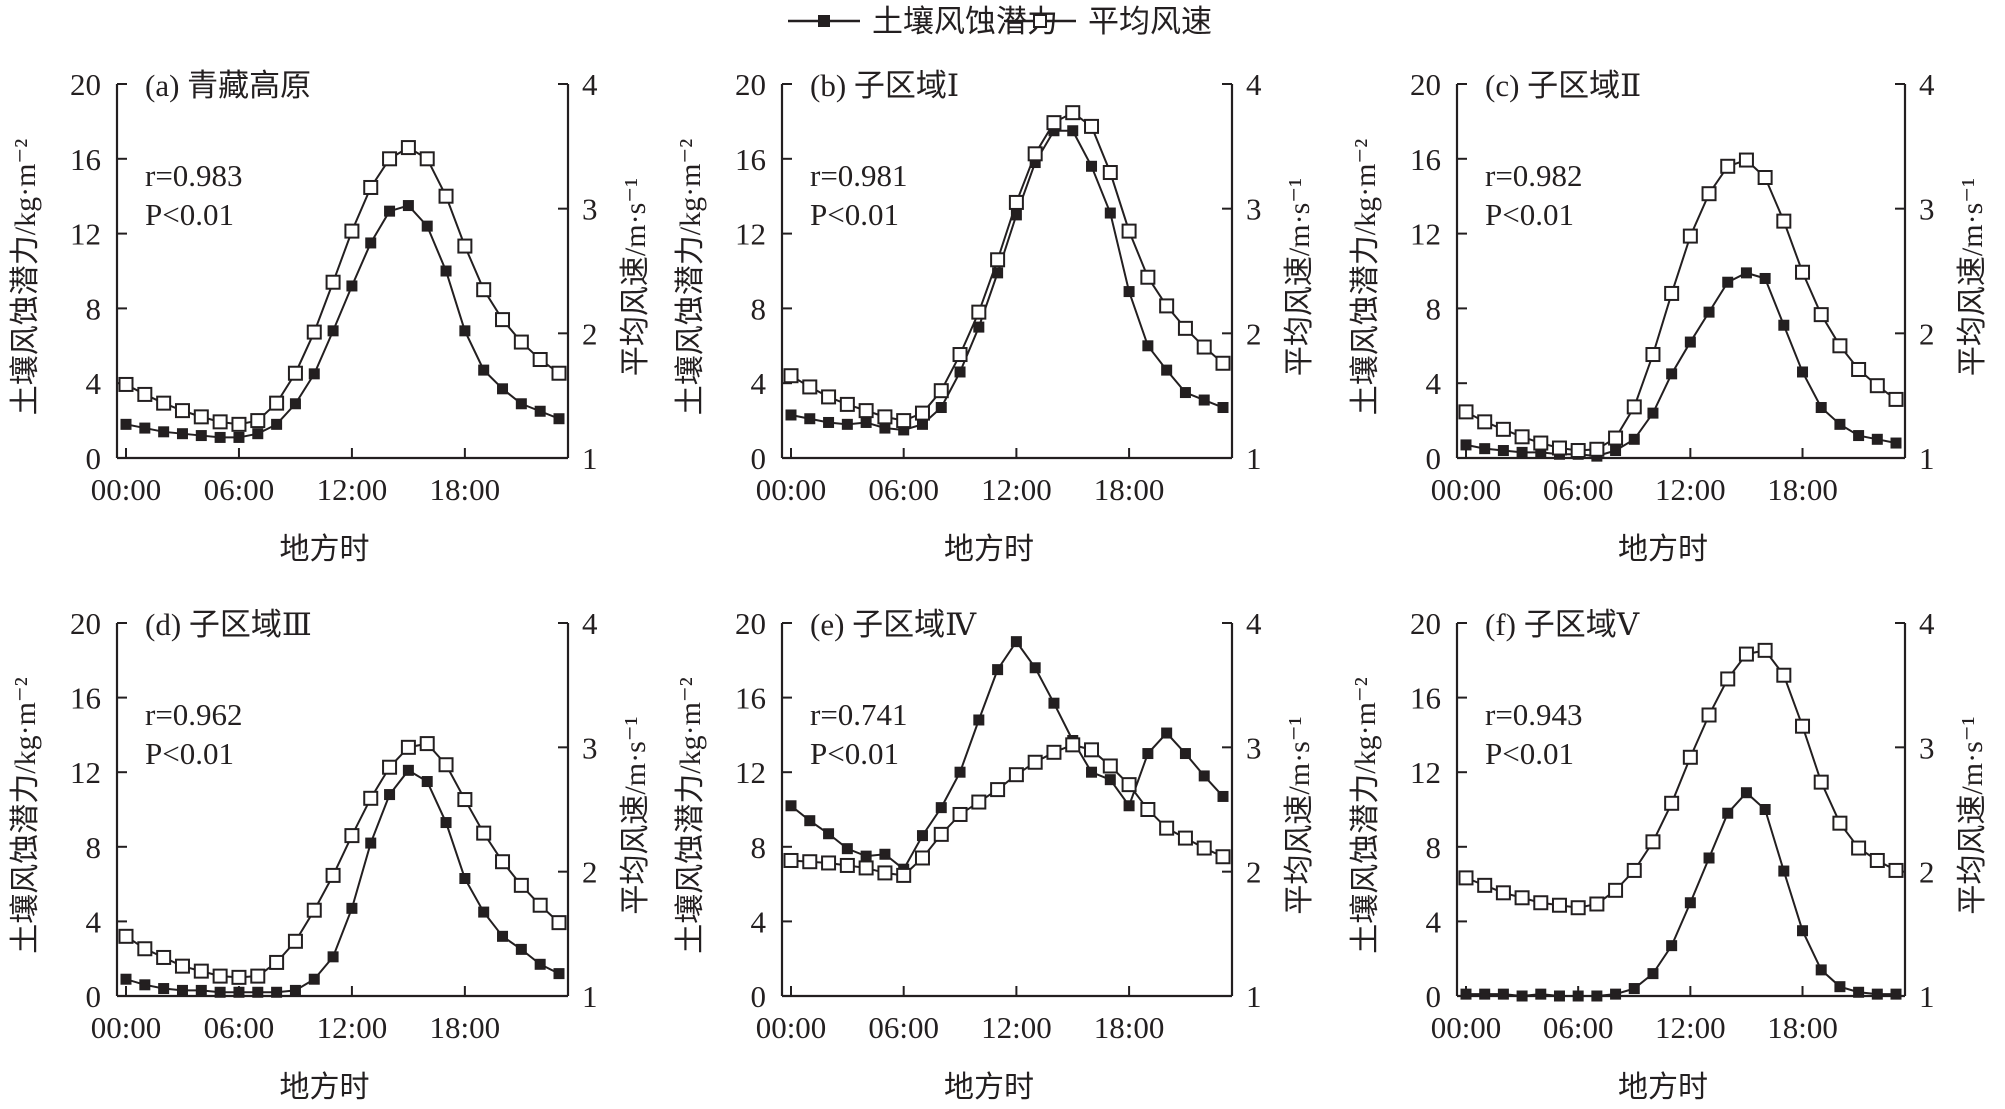 This screenshot has height=1109, width=2005. I want to click on legend-item-wind-speed: 平均风速, so click(1108, 21).